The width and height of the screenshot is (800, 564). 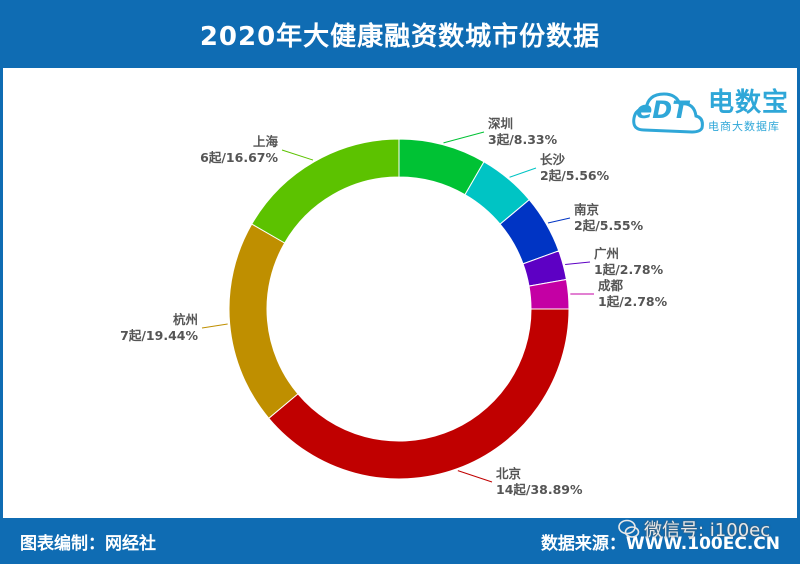 What do you see at coordinates (559, 220) in the screenshot?
I see `leader-line-南京` at bounding box center [559, 220].